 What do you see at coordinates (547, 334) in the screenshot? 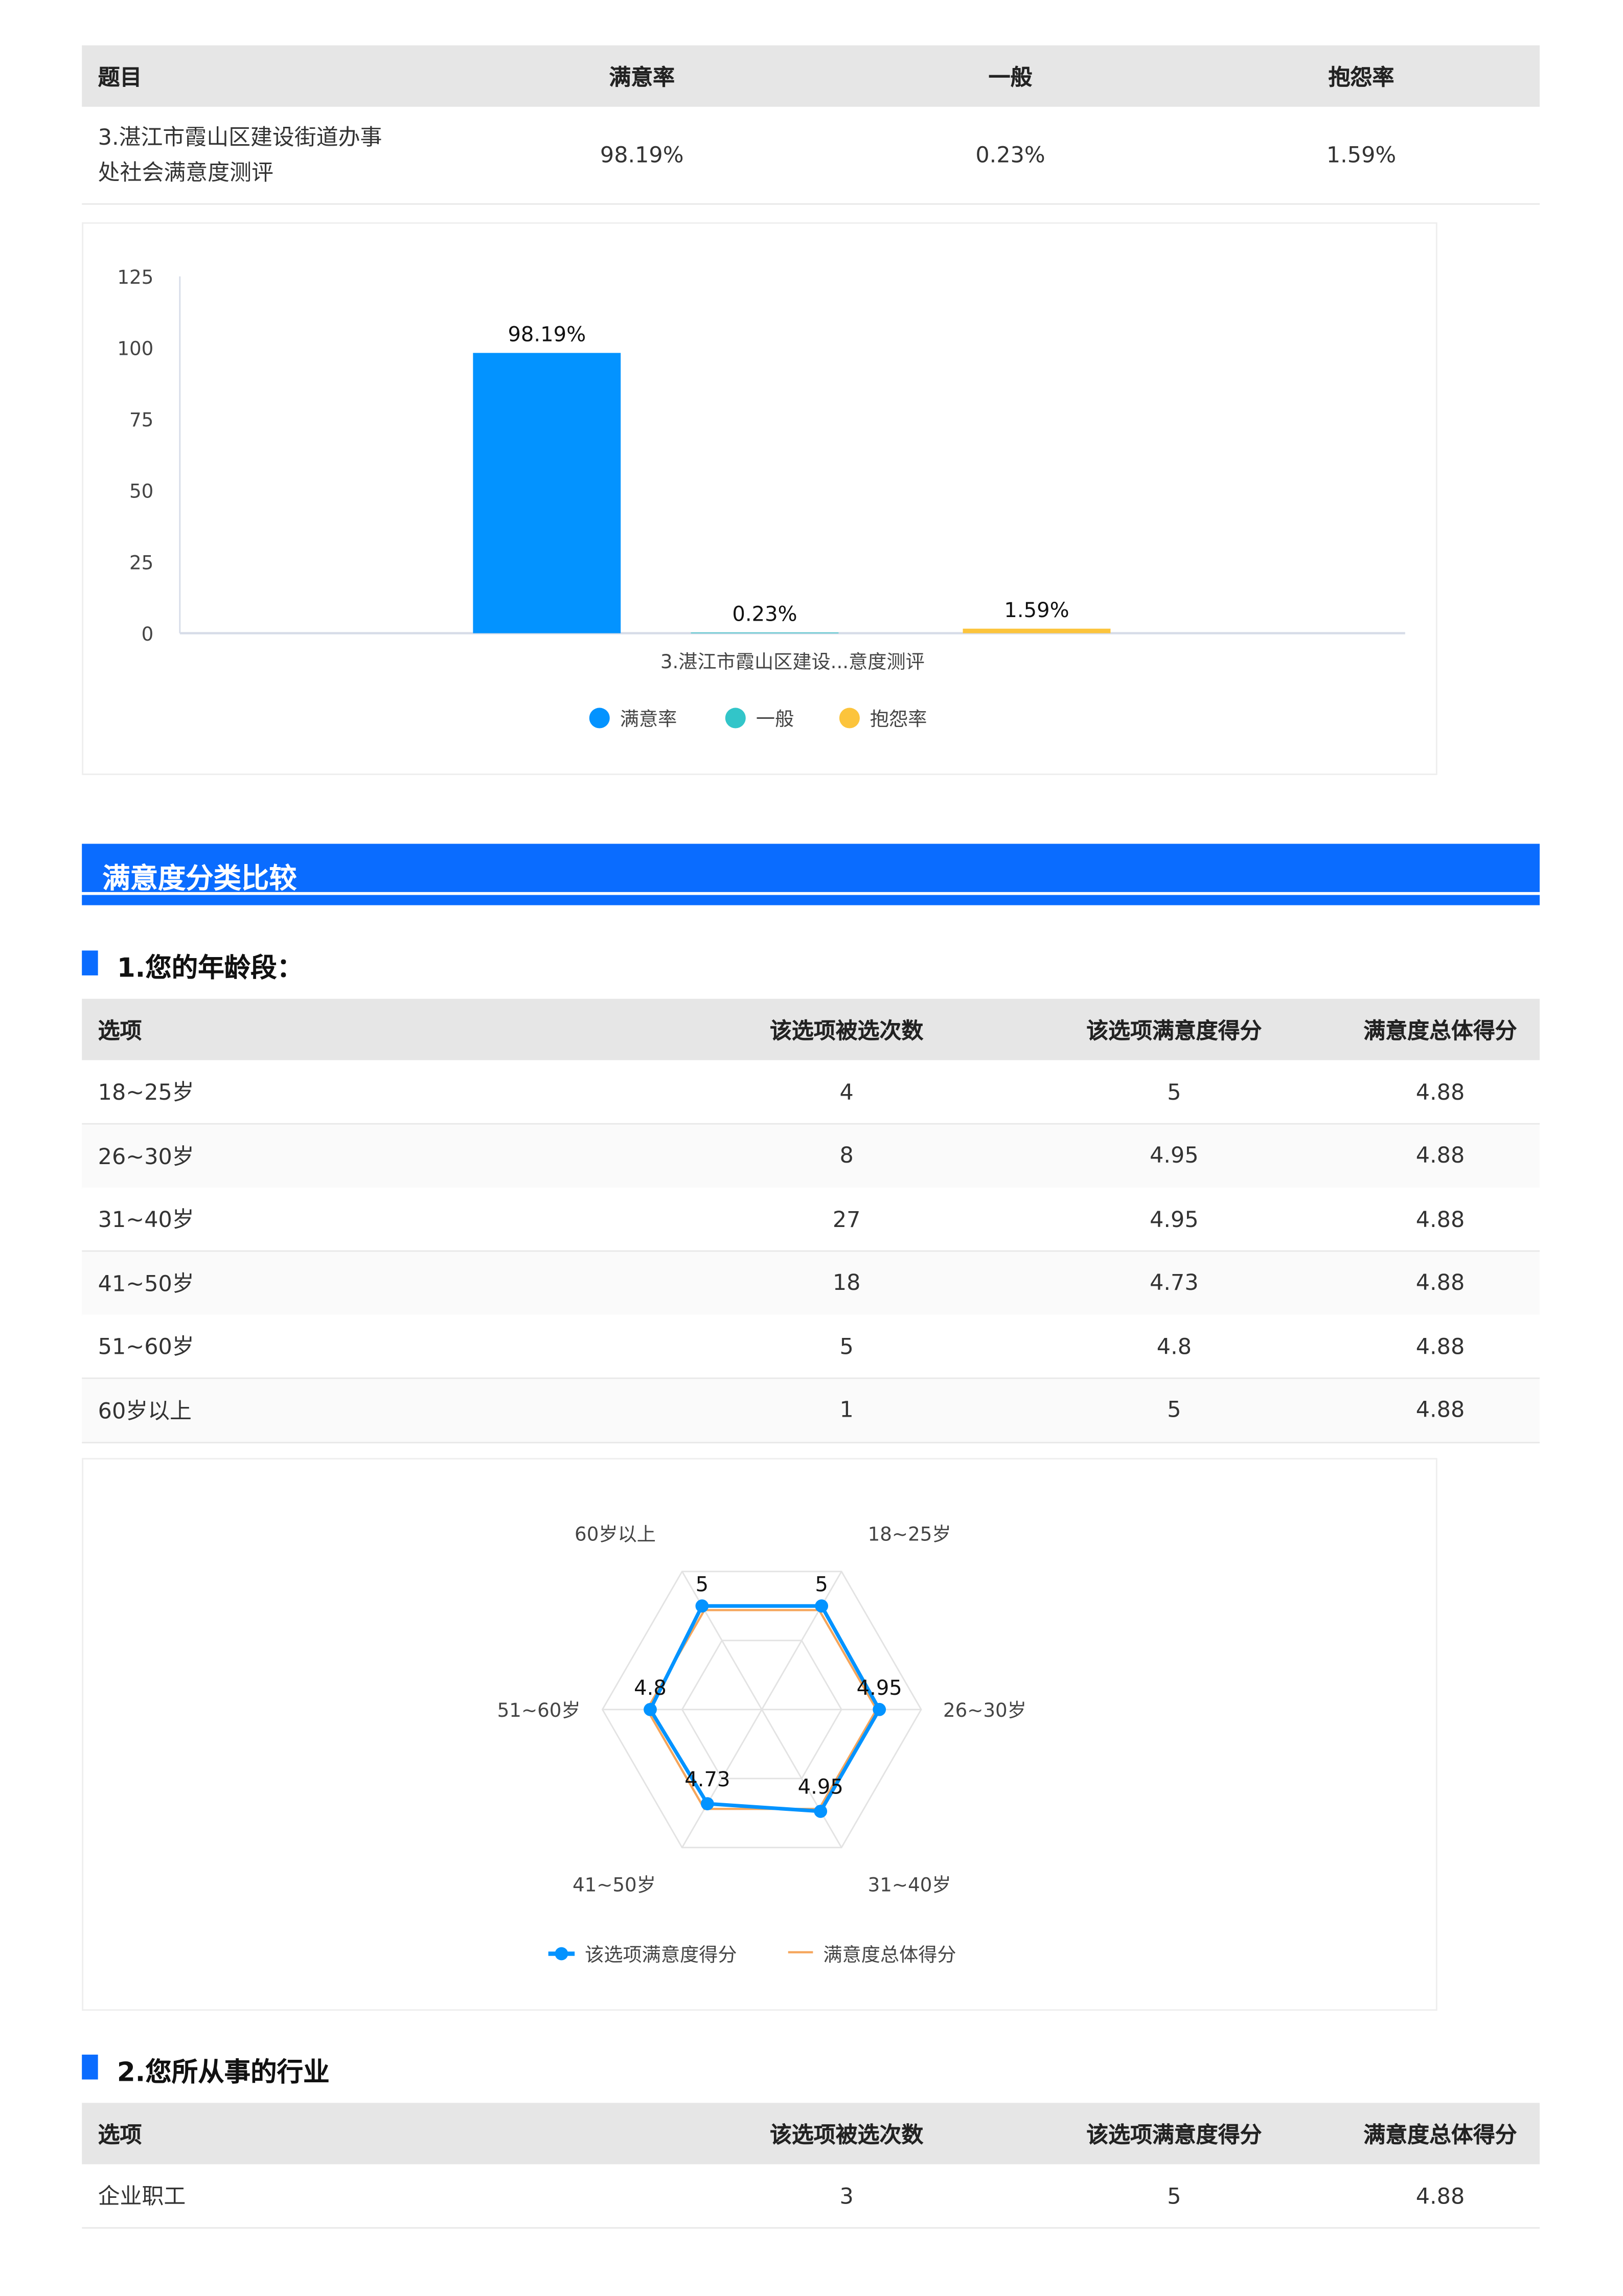
I see `bar-data-label: 98.19%` at bounding box center [547, 334].